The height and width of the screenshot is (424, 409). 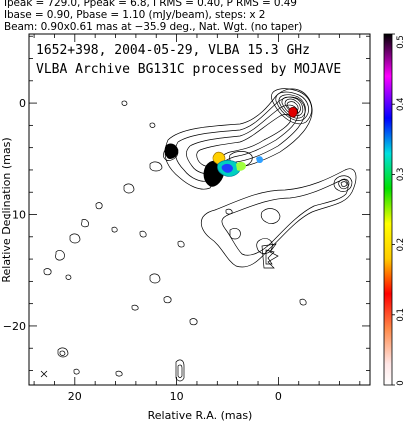 What do you see at coordinates (241, 166) in the screenshot?
I see `jet-knot-green` at bounding box center [241, 166].